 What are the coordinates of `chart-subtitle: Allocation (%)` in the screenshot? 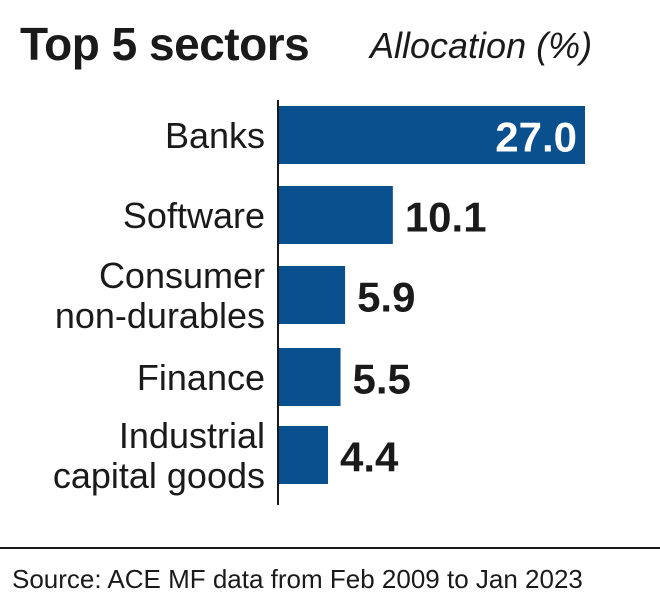 It's located at (481, 45).